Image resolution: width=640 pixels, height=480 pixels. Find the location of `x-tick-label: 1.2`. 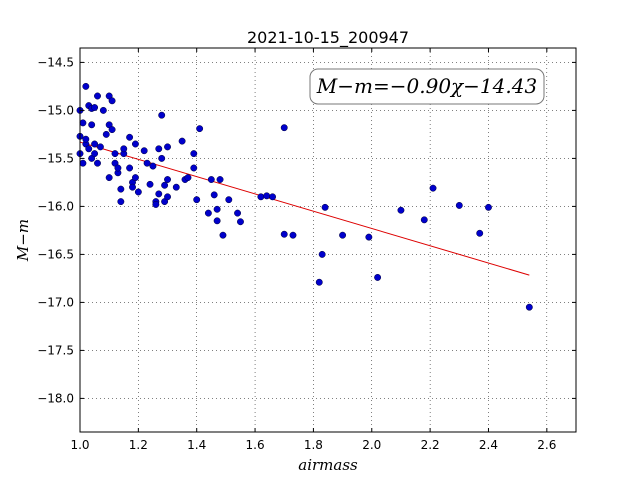

x-tick-label: 1.2 is located at coordinates (138, 445).